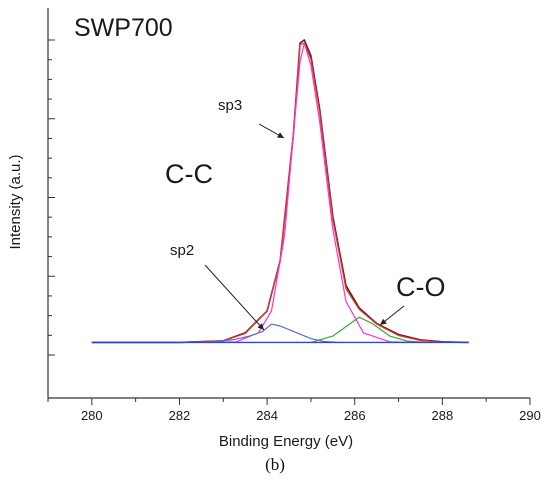 The width and height of the screenshot is (550, 488). I want to click on x-tick-label: 280, so click(92, 415).